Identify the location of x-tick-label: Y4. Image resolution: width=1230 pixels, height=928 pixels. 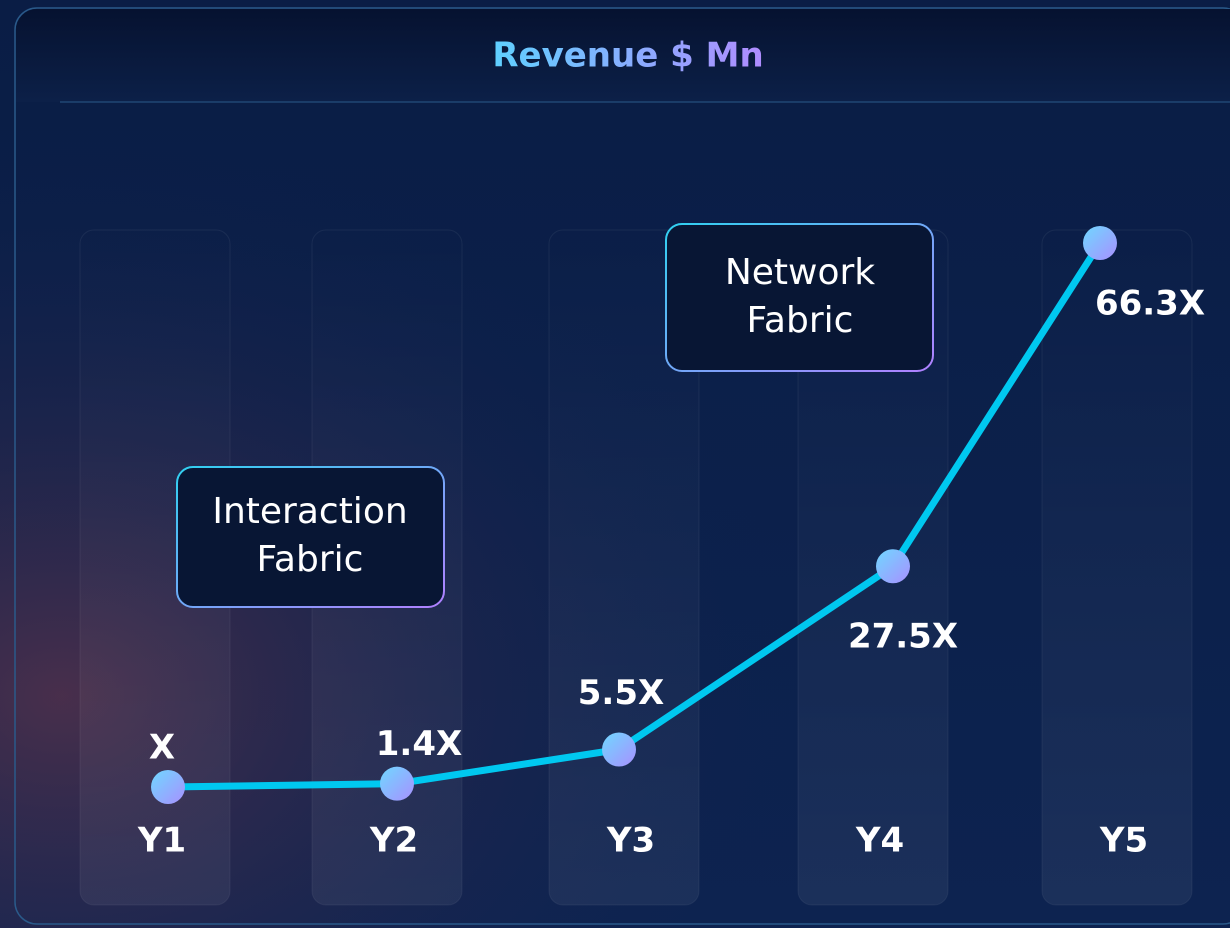
(879, 841).